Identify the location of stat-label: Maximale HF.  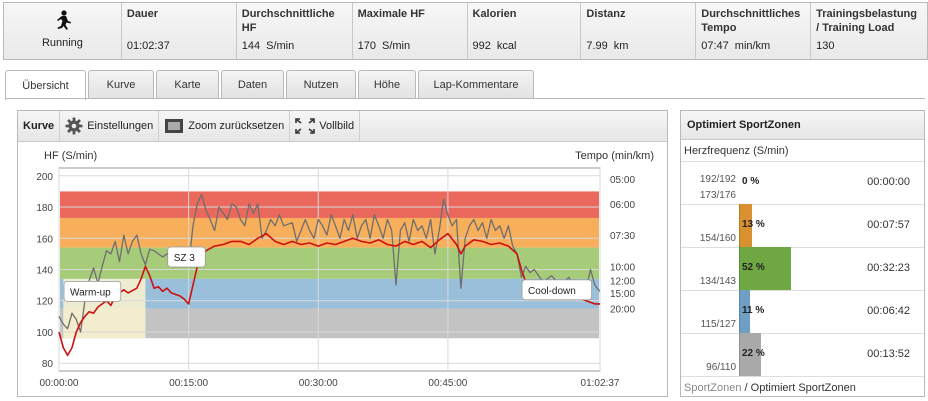
(391, 14).